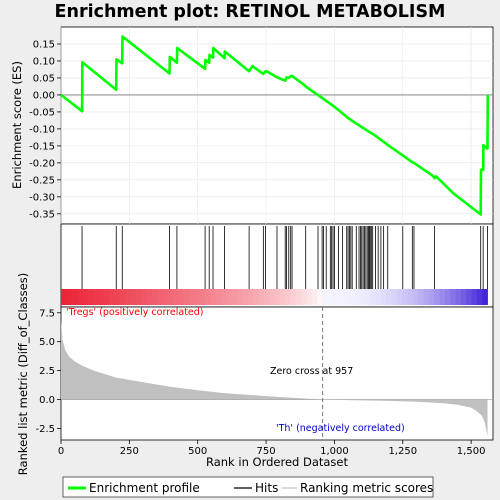  I want to click on es-y-tick-label: 0.15, so click(44, 44).